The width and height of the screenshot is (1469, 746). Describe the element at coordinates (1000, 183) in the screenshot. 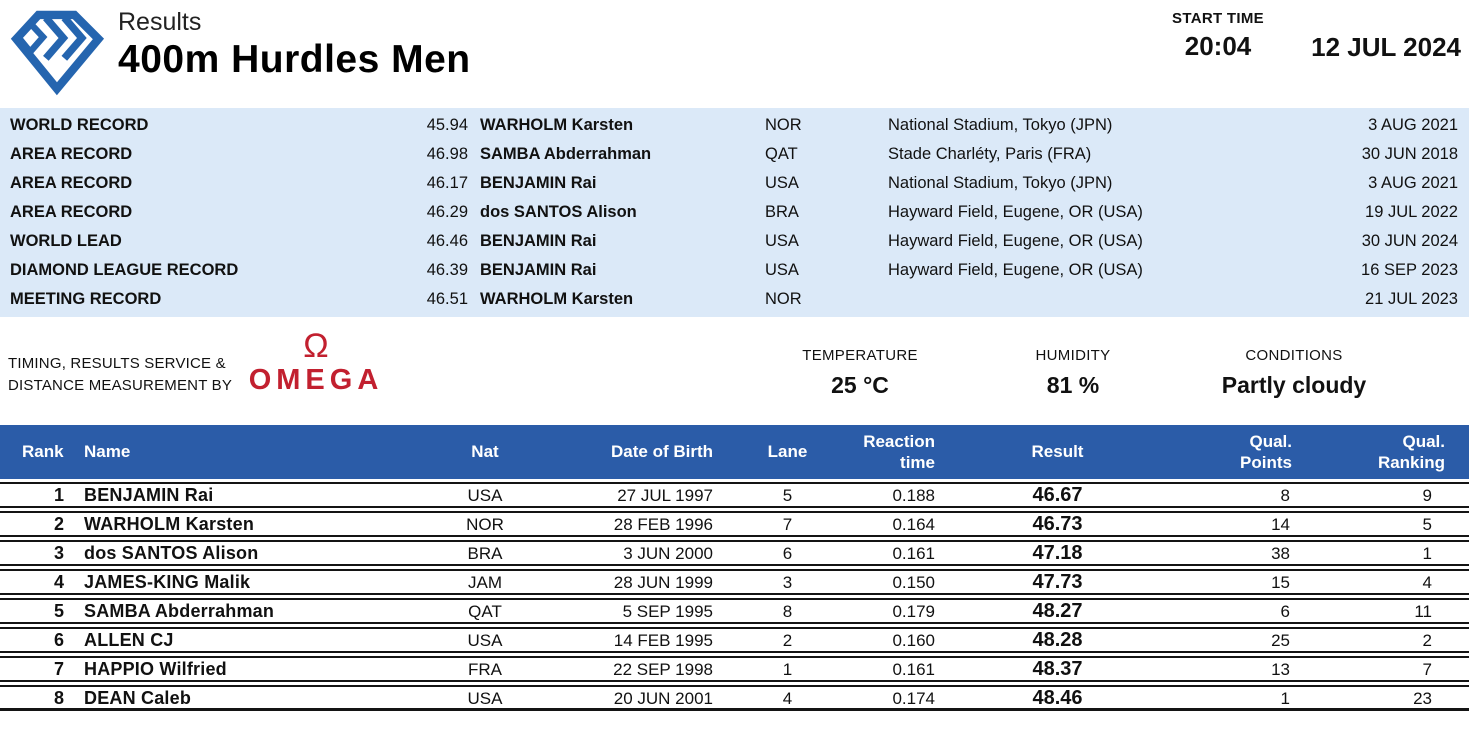

I see `record-venue: National Stadium, Tokyo (JPN)` at that location.